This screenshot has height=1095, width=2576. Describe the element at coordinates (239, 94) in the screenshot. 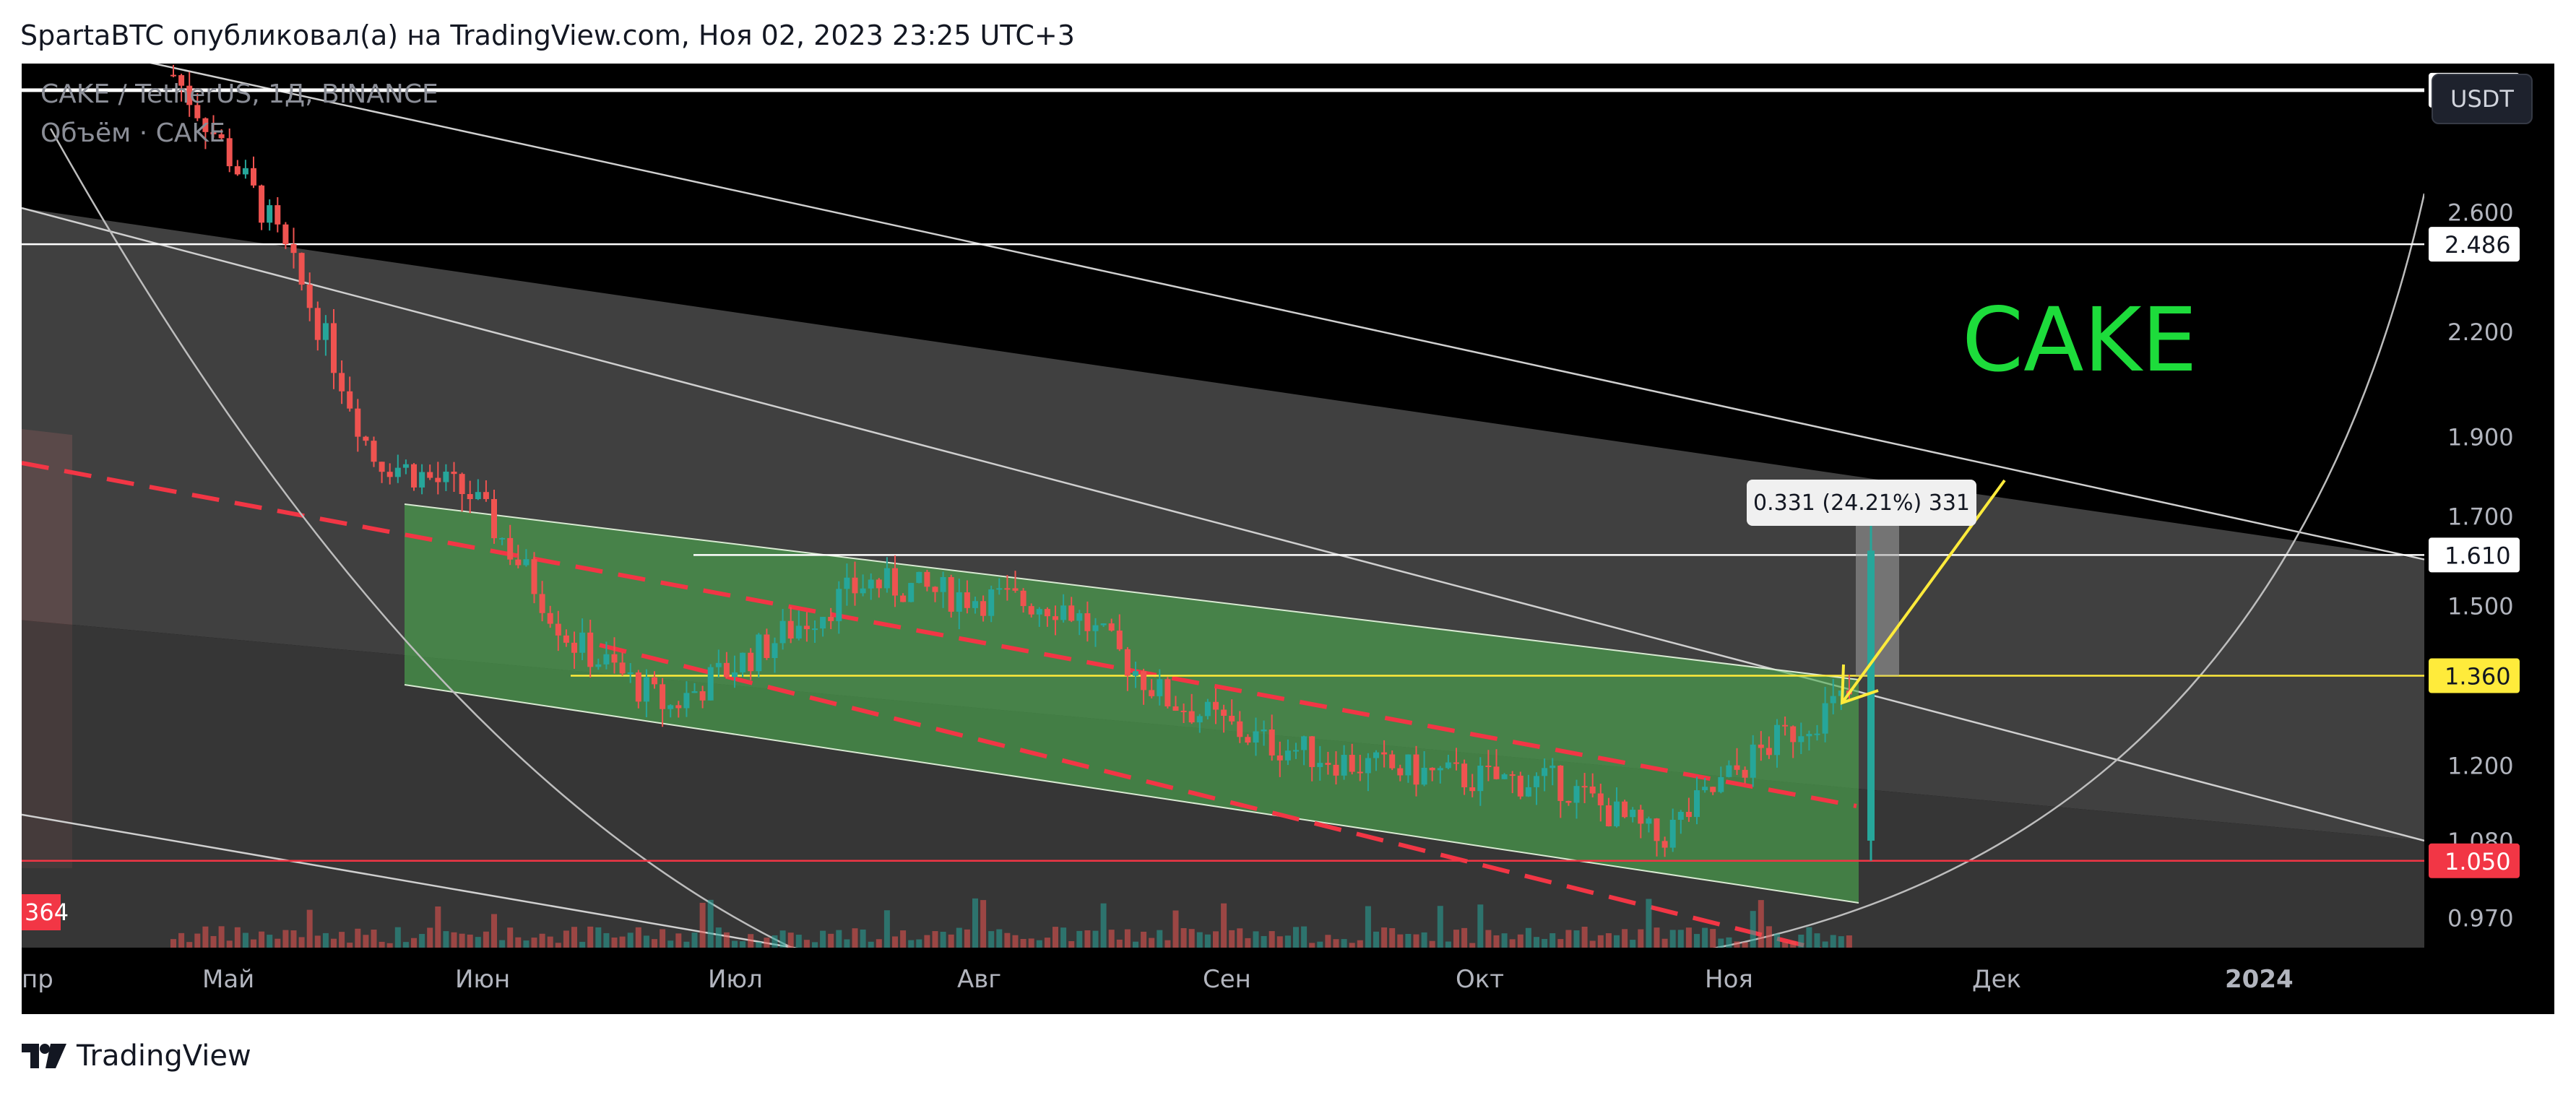

I see `symbol-legend: CAKE / TetherUS, 1Д, BINANCE` at that location.